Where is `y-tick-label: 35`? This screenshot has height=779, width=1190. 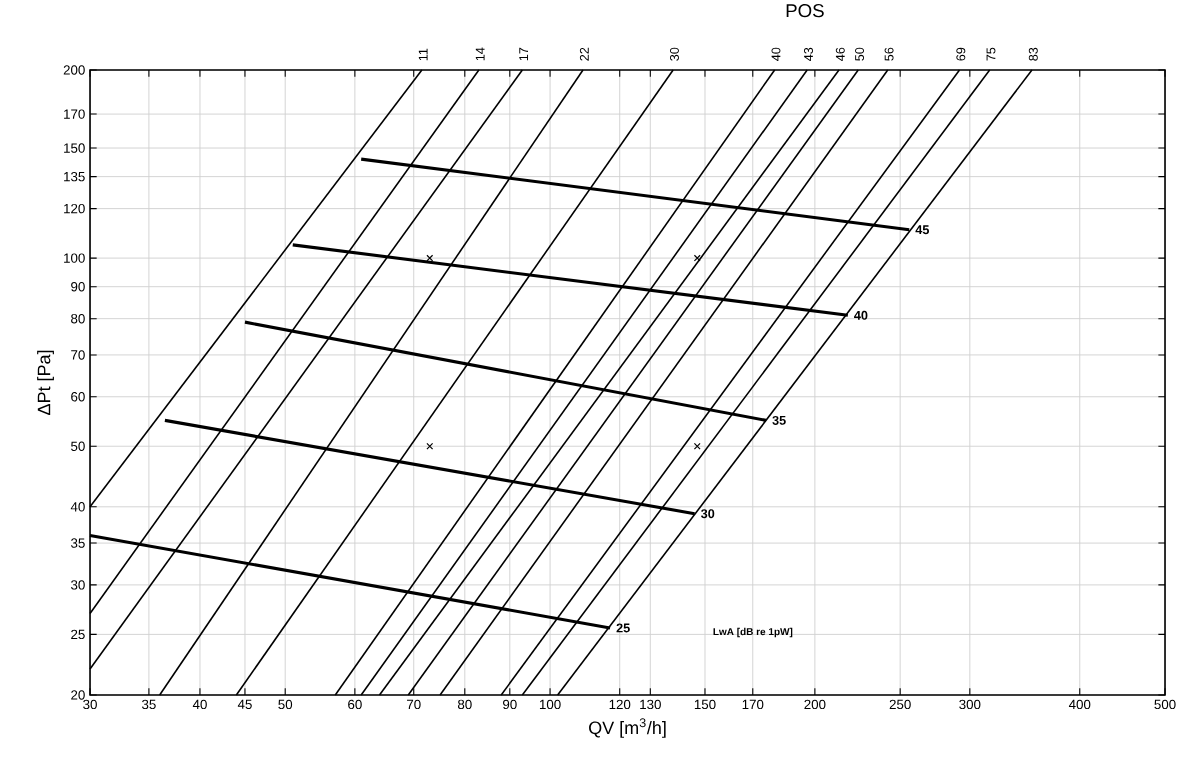 y-tick-label: 35 is located at coordinates (77, 543).